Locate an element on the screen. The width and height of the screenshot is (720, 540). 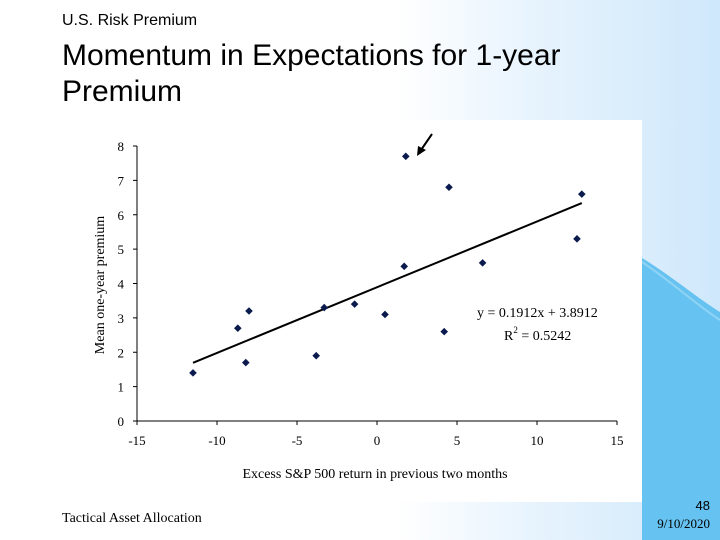
wave-highlight is located at coordinates (680, 291).